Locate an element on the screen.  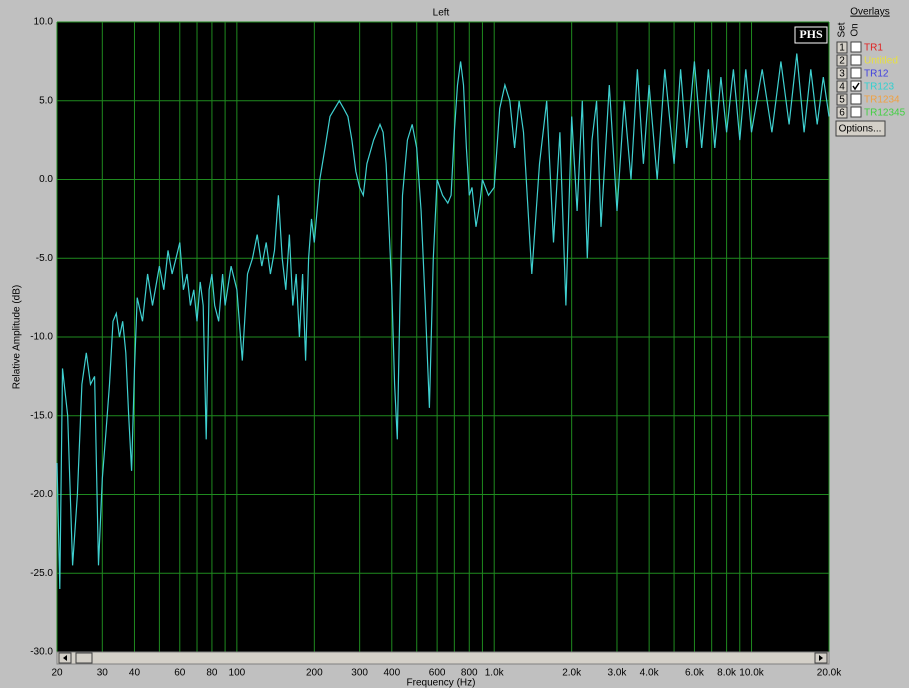
y-tick-label: -15.0 is located at coordinates (41, 415).